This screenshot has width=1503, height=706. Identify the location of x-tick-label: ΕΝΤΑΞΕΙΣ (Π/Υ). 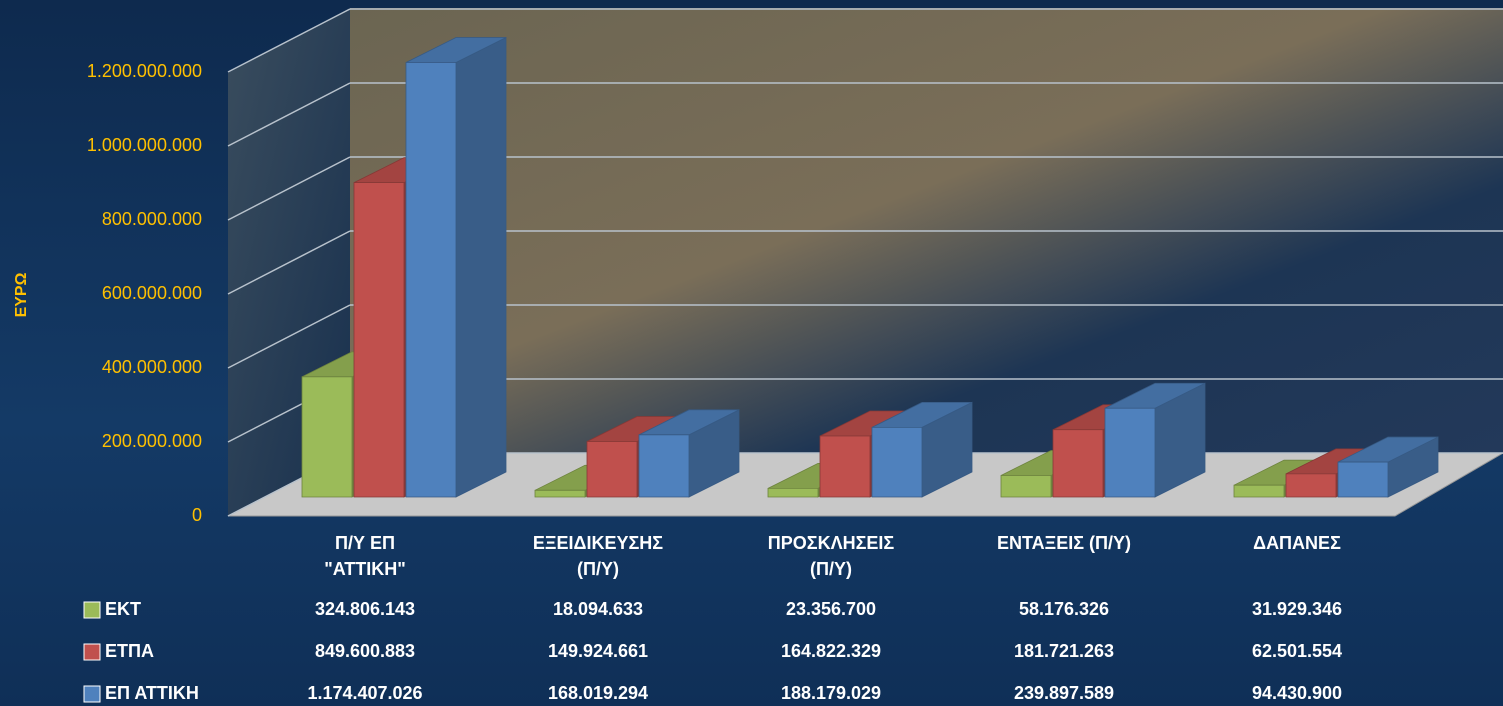
(1064, 543).